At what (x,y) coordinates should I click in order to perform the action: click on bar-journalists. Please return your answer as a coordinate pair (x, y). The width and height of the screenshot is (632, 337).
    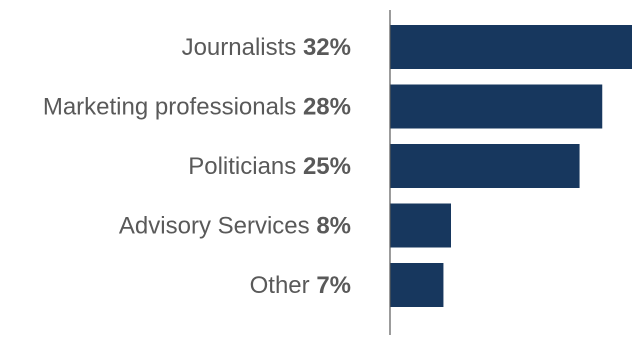
    Looking at the image, I should click on (511, 47).